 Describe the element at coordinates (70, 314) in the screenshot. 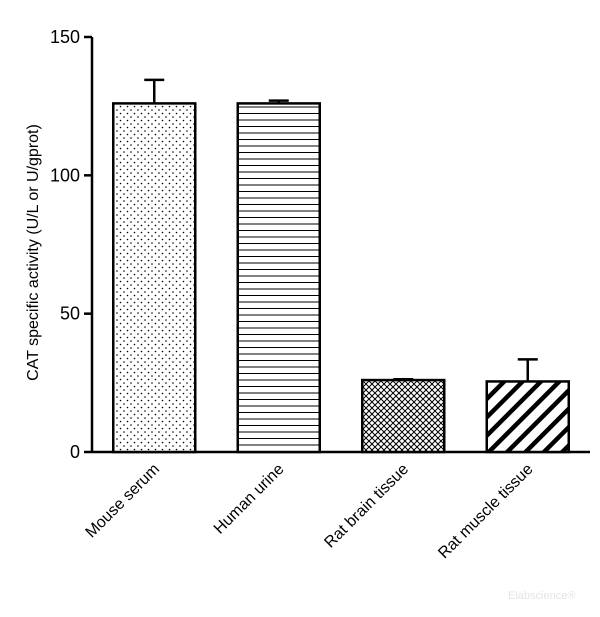

I see `y-tick-label: 50` at that location.